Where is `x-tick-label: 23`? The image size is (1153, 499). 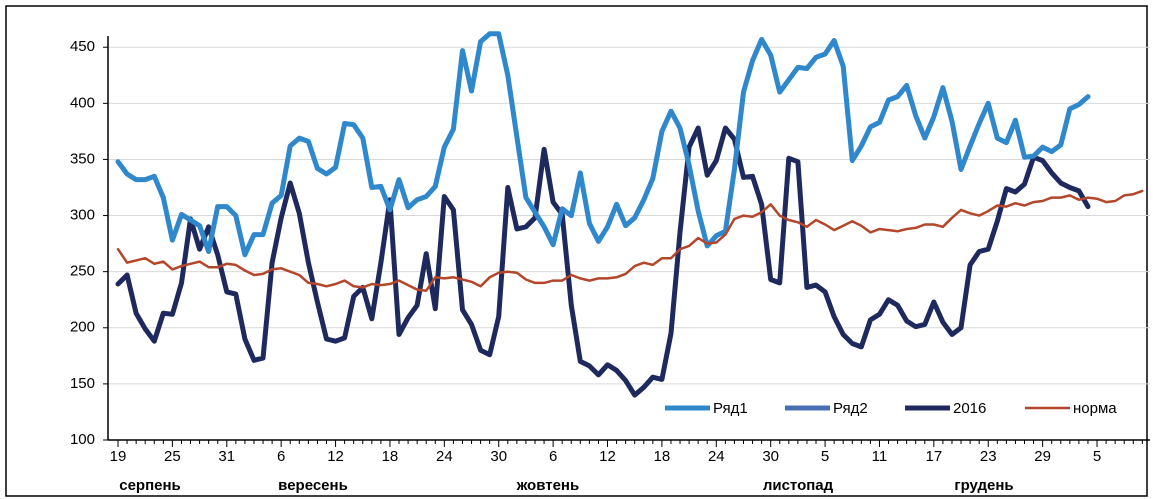 x-tick-label: 23 is located at coordinates (988, 456).